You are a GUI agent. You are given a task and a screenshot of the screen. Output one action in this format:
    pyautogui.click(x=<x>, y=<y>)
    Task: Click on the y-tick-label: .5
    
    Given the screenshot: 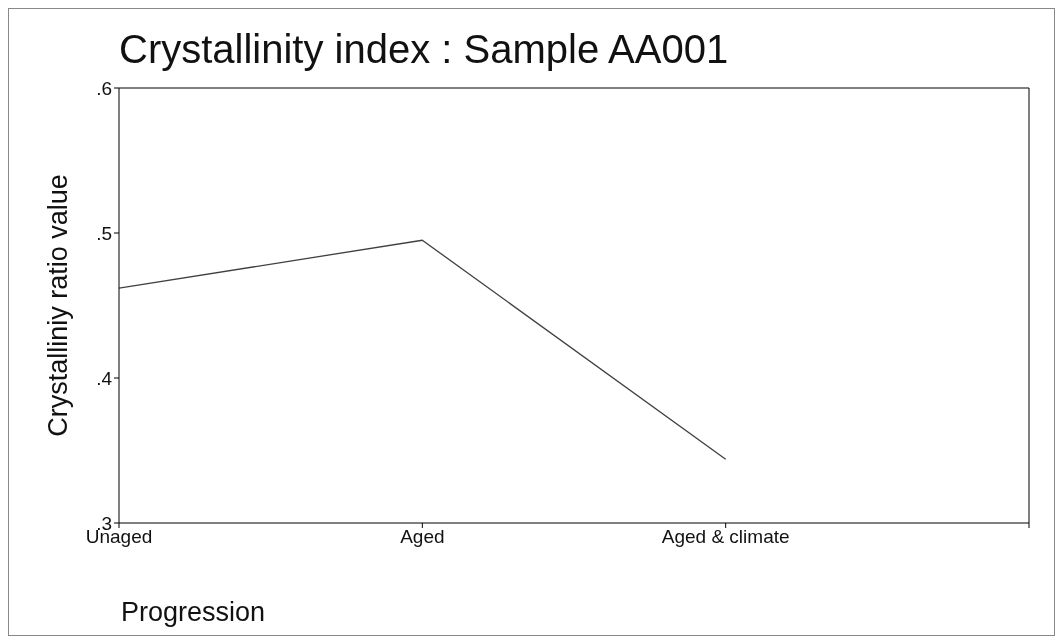 What is the action you would take?
    pyautogui.click(x=104, y=233)
    